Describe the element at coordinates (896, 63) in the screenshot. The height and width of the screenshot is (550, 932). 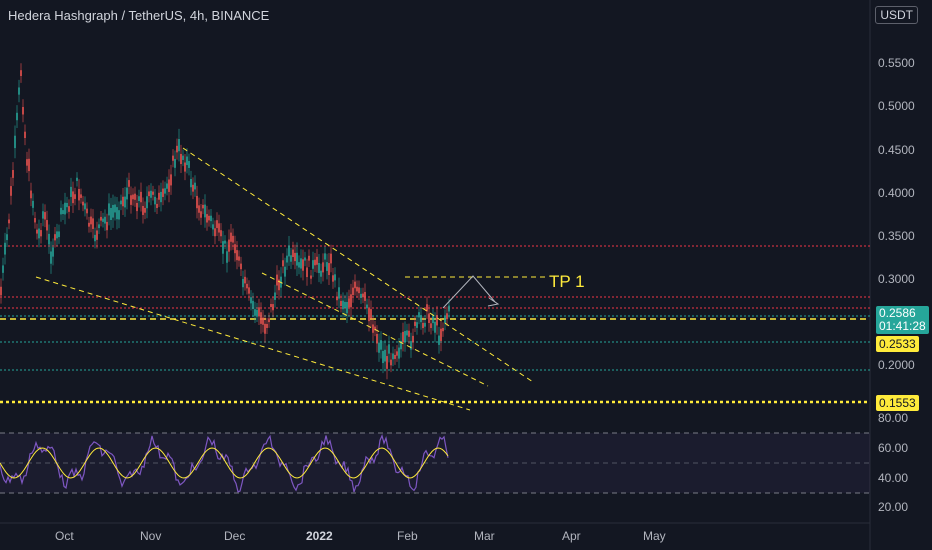
I see `price-tick: 0.5500` at that location.